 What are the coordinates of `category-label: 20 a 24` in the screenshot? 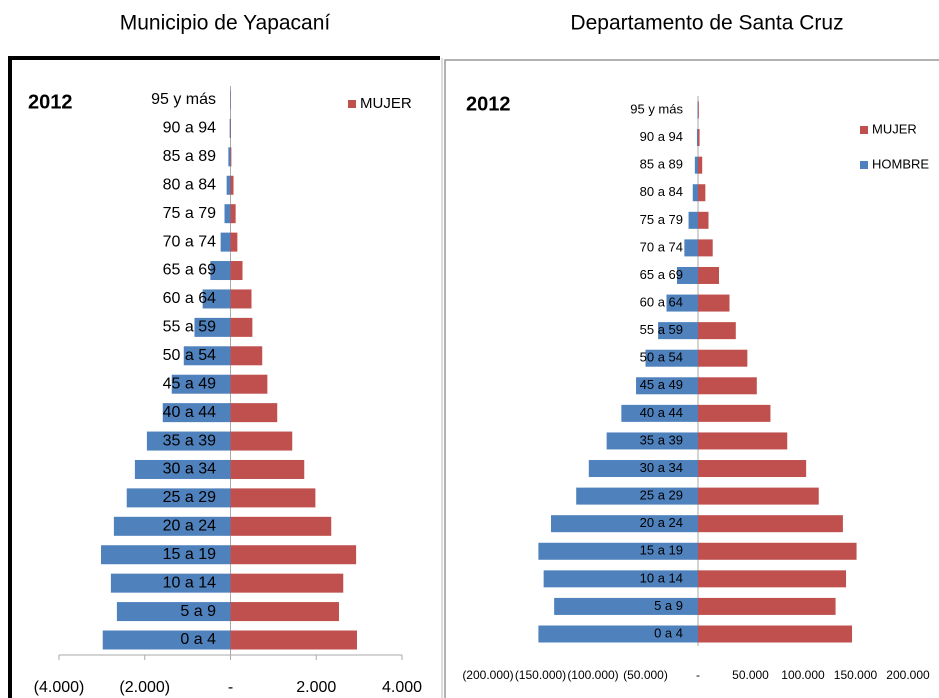 It's located at (661, 522).